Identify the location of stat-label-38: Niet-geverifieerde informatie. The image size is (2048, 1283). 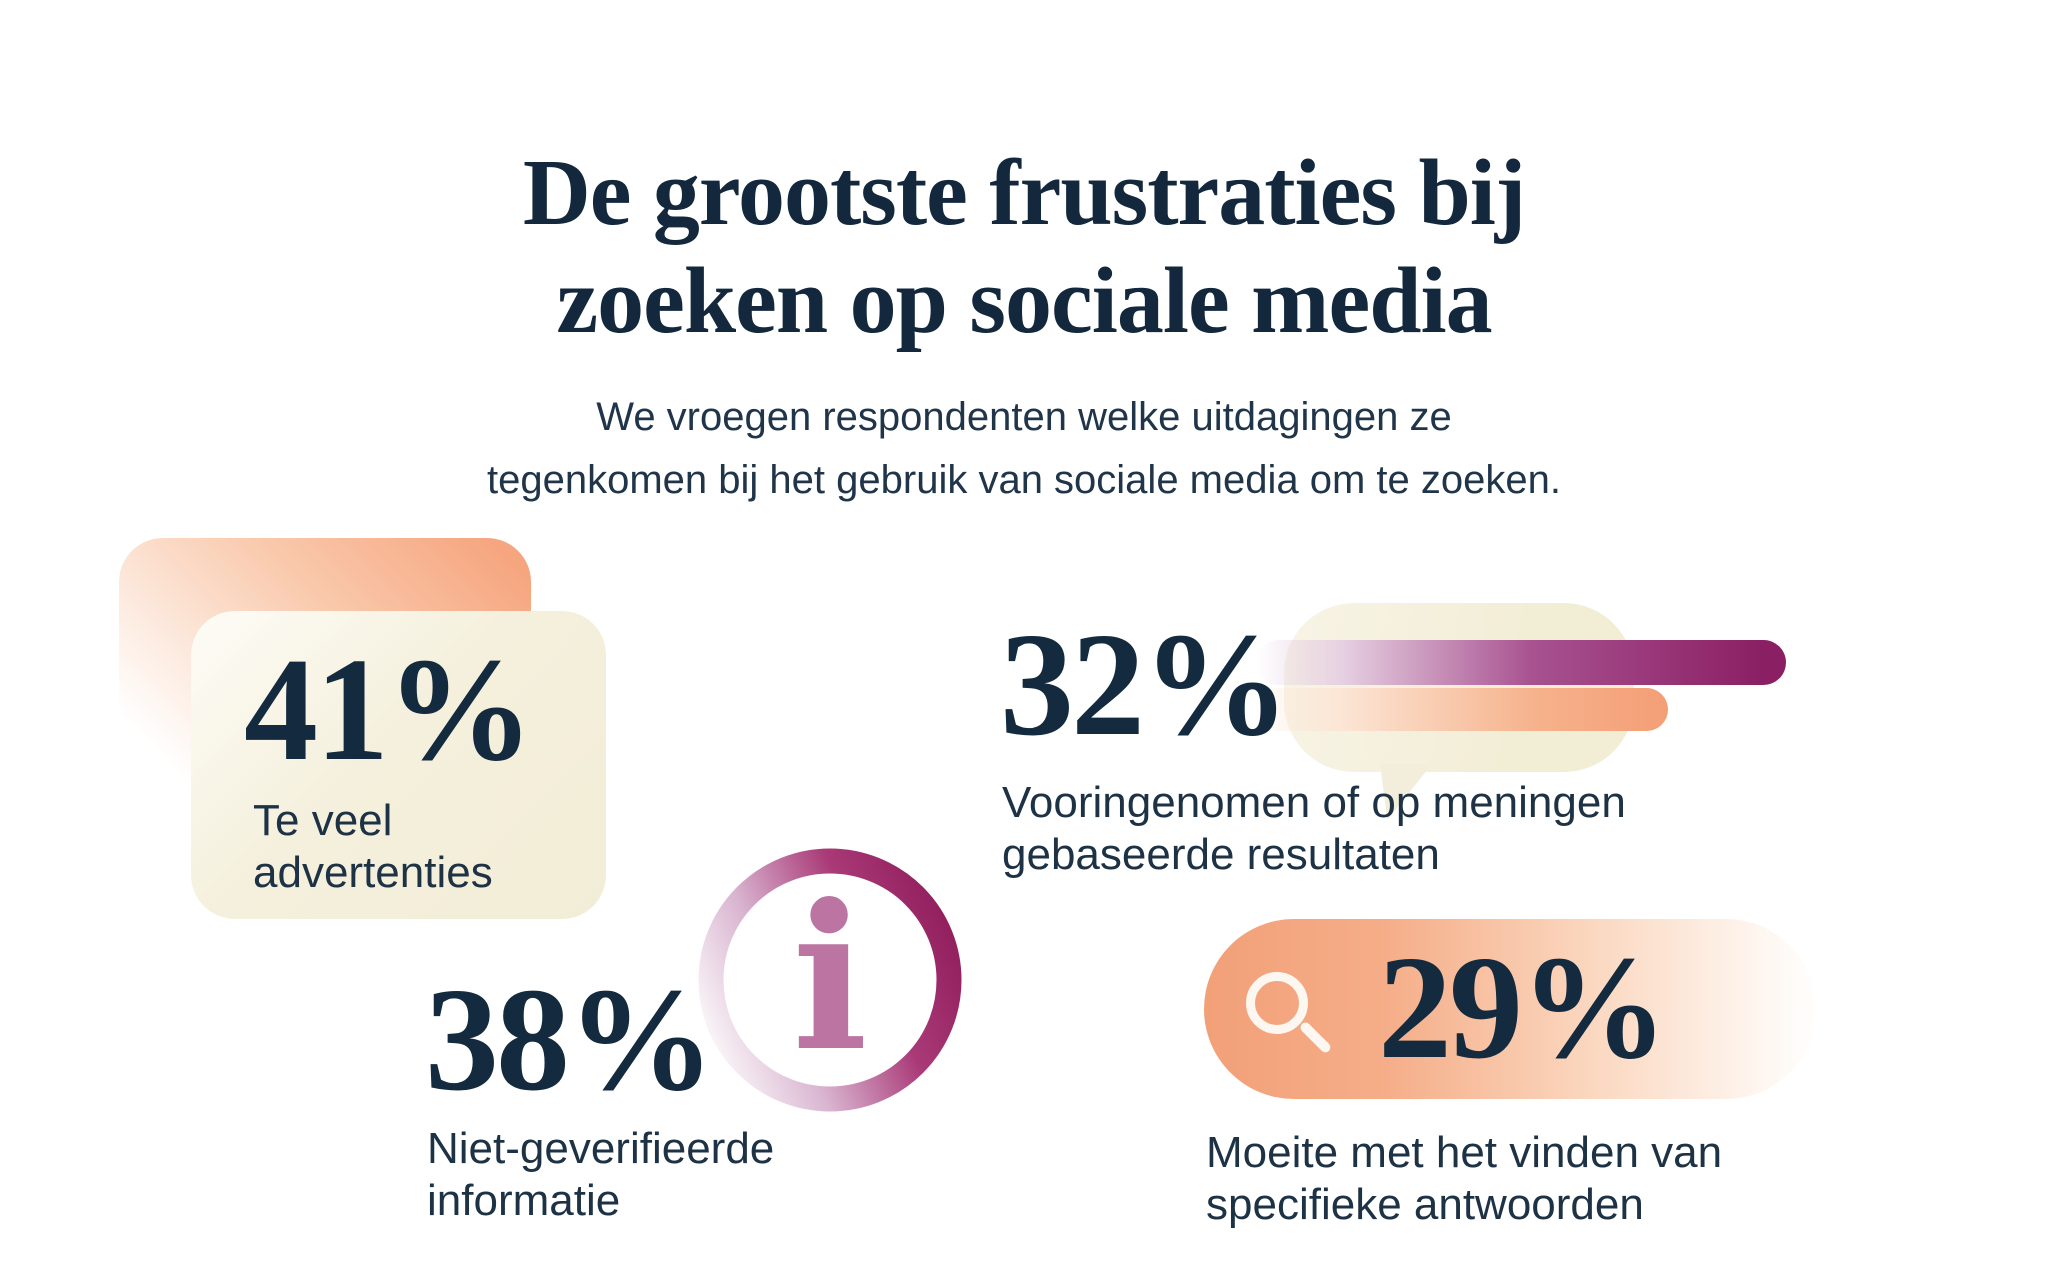
(601, 1174).